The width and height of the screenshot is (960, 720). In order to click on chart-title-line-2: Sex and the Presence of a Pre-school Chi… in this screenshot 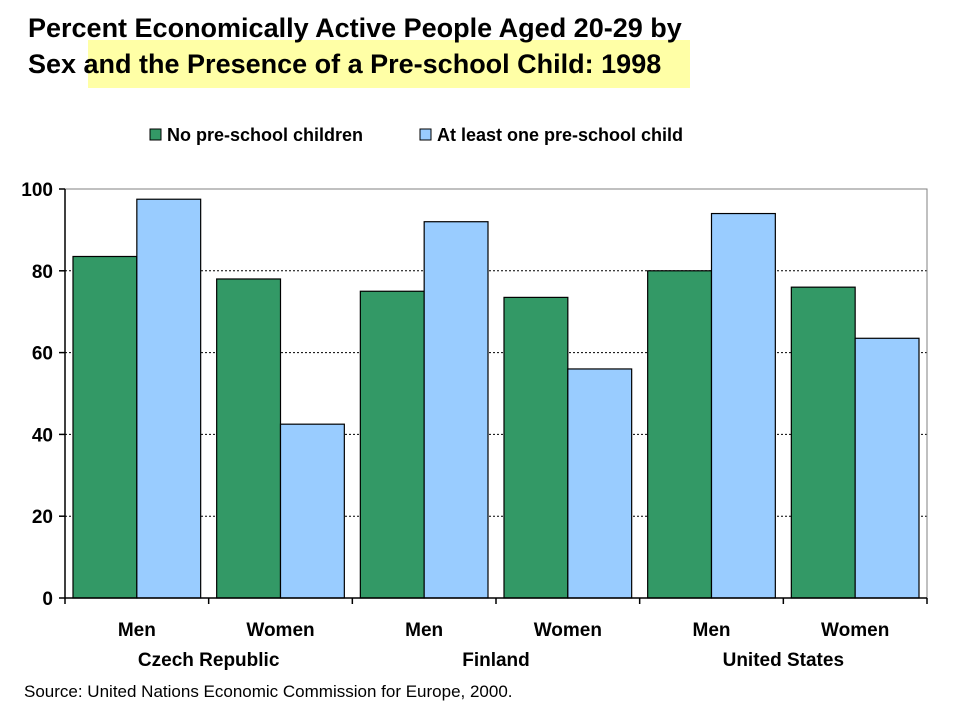, I will do `click(345, 64)`.